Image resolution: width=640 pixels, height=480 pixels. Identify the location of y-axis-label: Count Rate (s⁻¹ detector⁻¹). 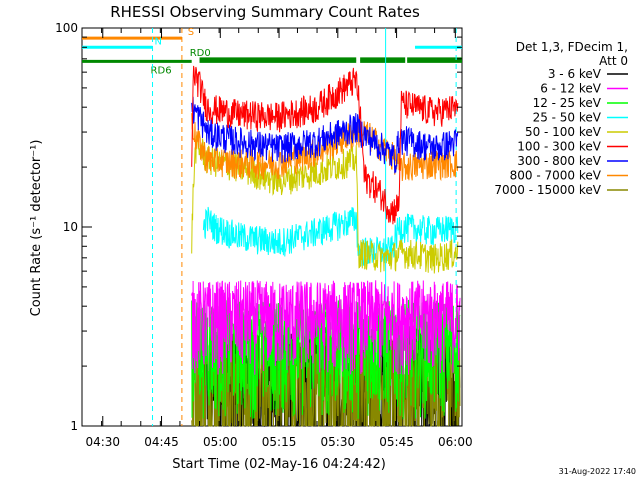
(36, 228).